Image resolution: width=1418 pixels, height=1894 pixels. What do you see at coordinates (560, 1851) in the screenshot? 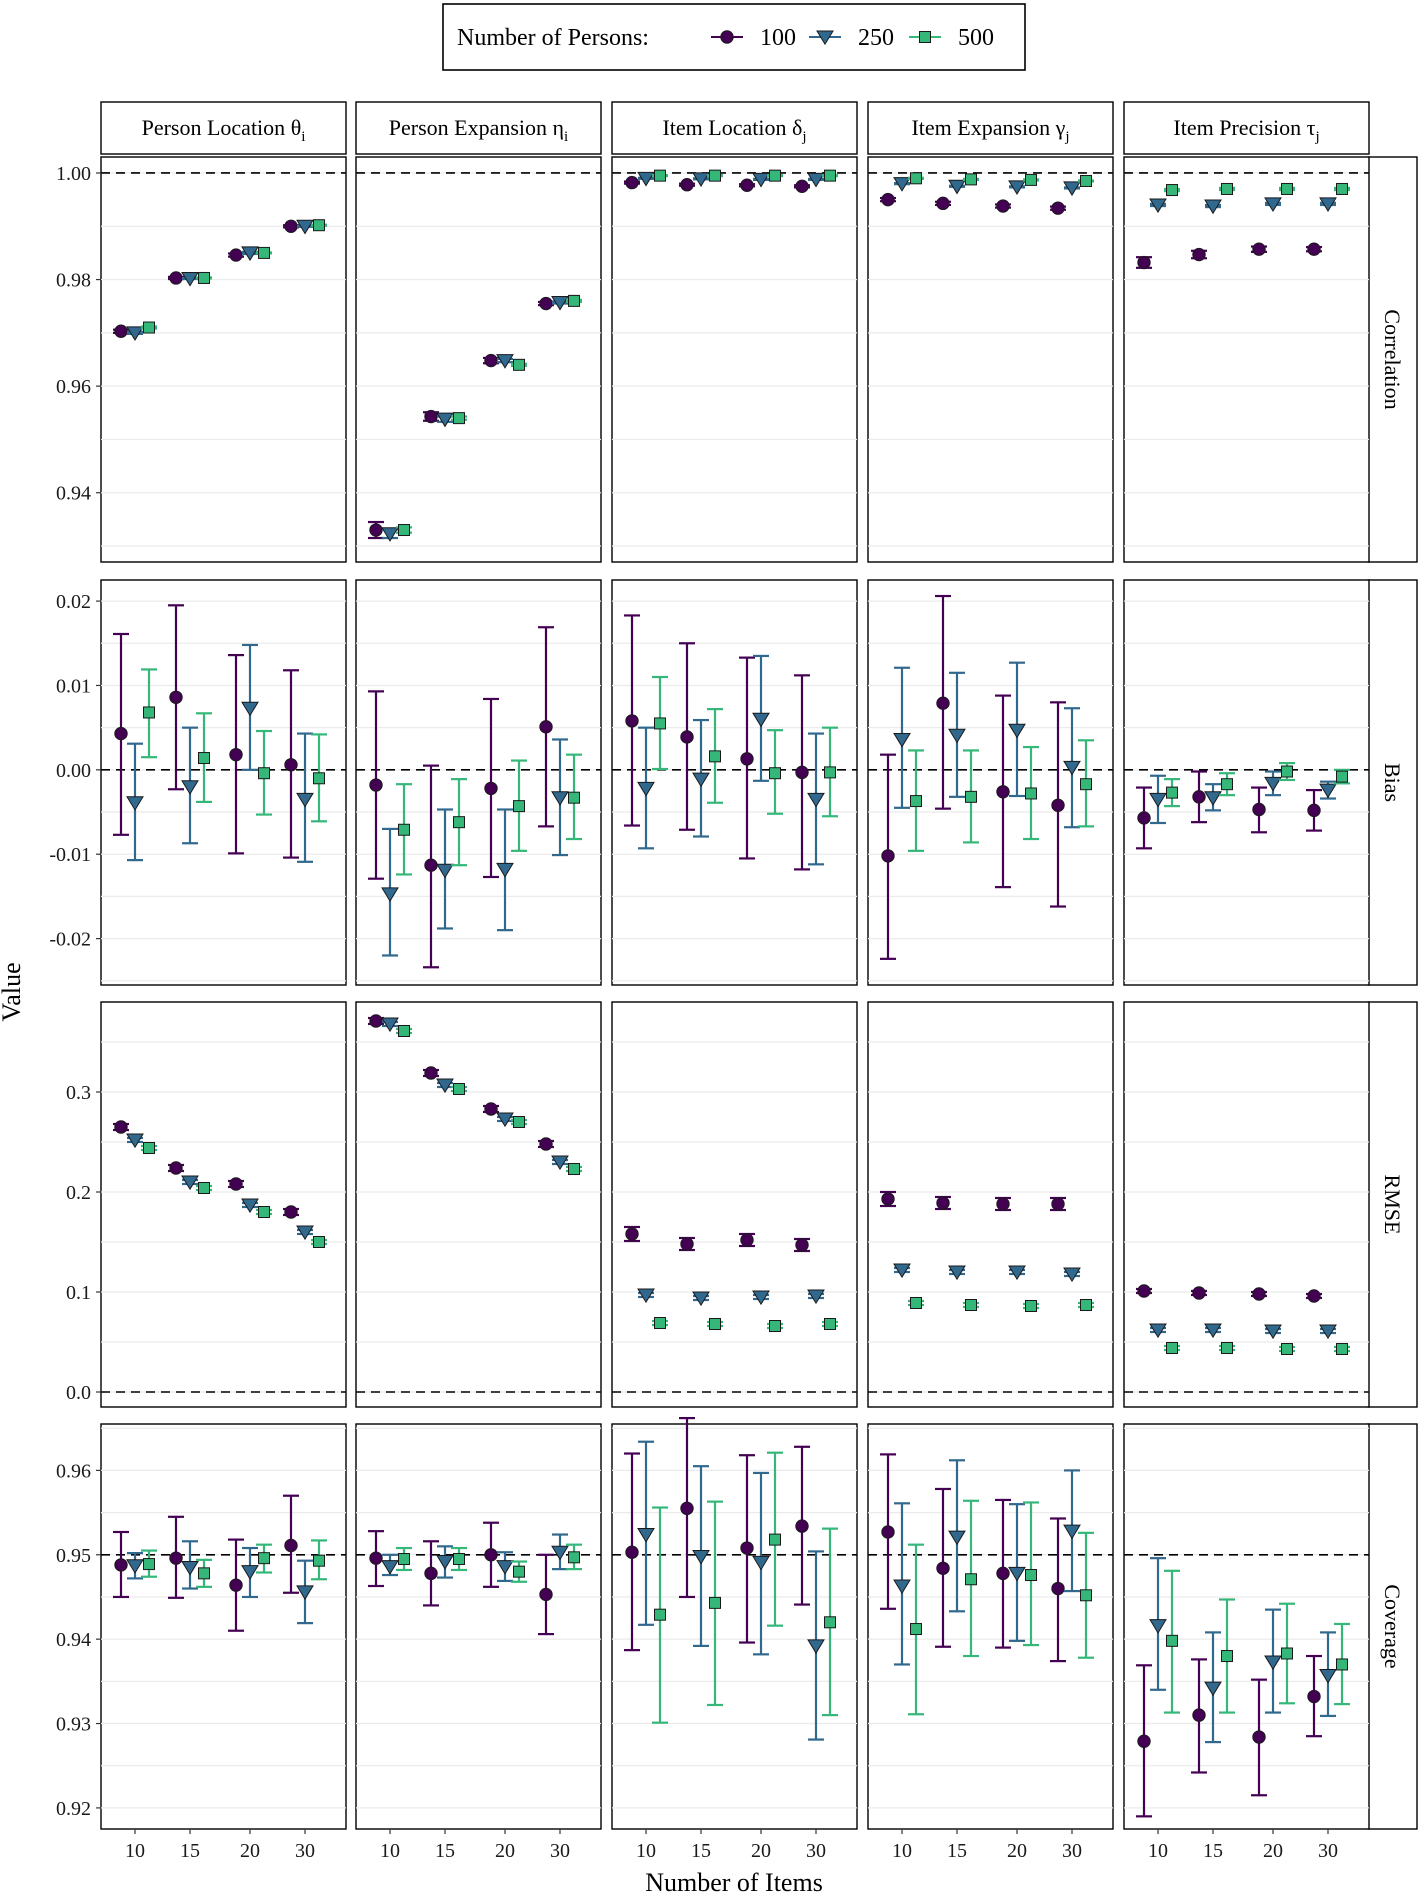
I see `x-tick-label: 30` at bounding box center [560, 1851].